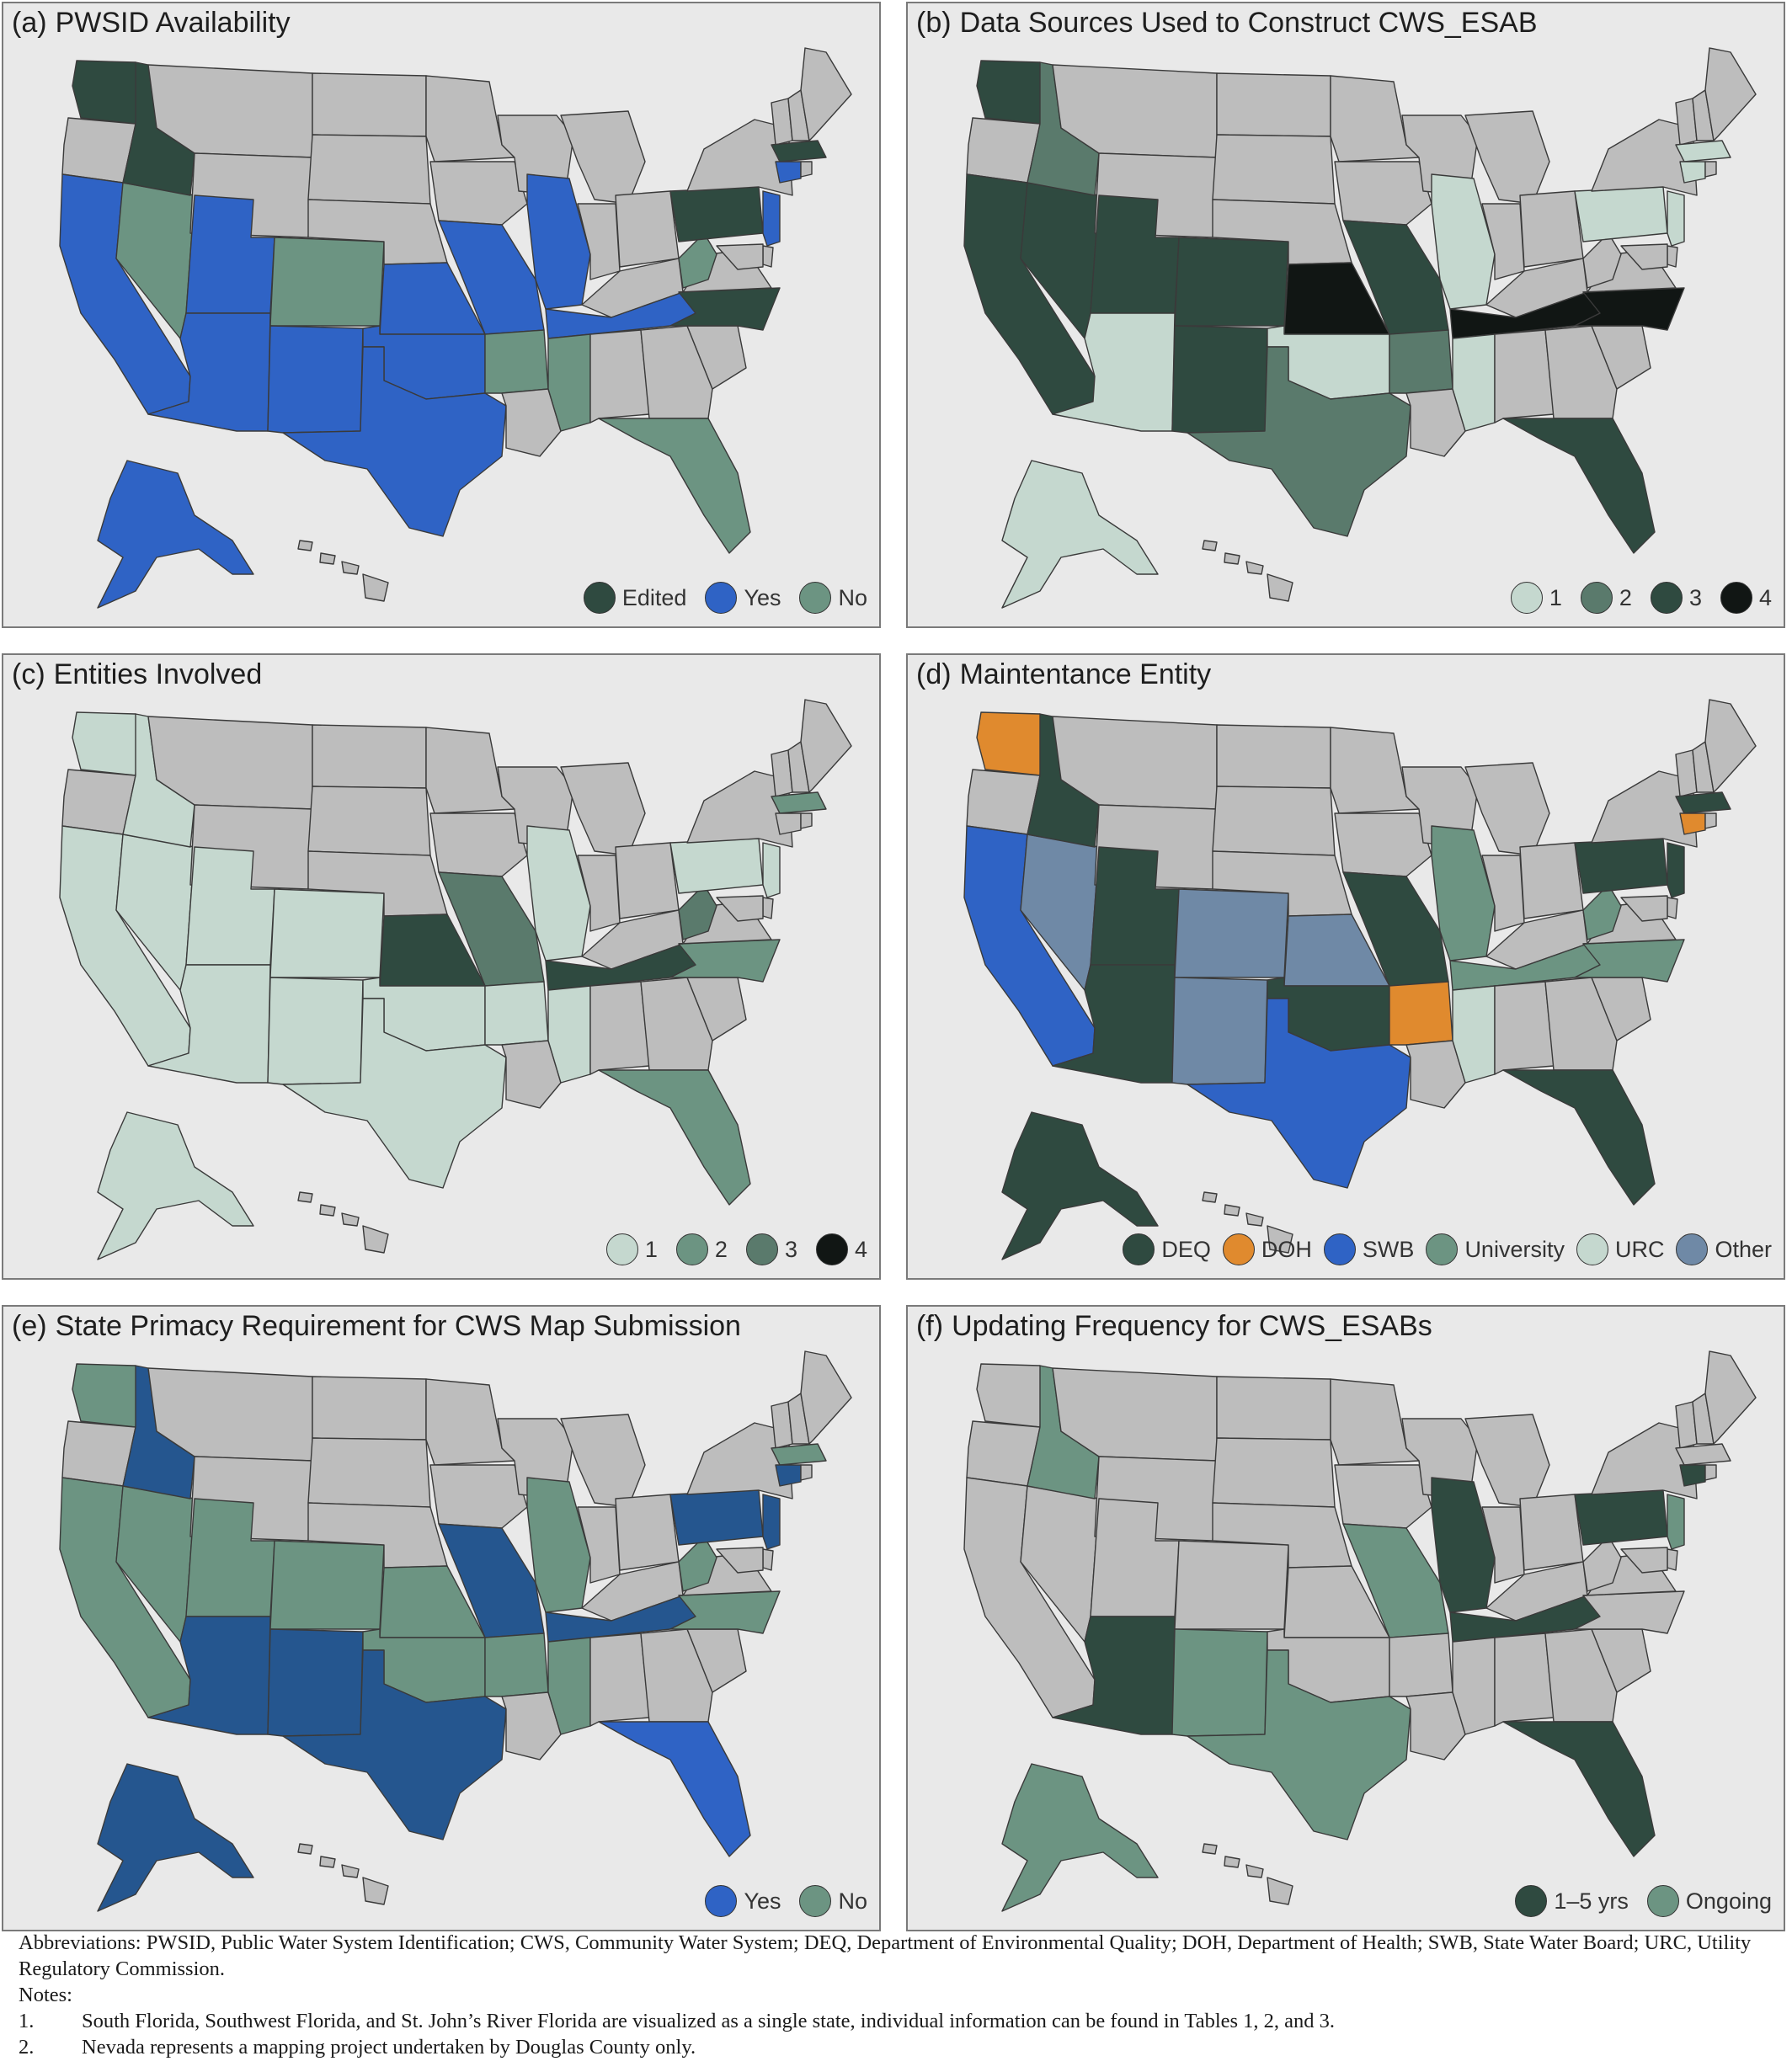 This screenshot has width=1792, height=2072. What do you see at coordinates (1360, 328) in the screenshot?
I see `states-group` at bounding box center [1360, 328].